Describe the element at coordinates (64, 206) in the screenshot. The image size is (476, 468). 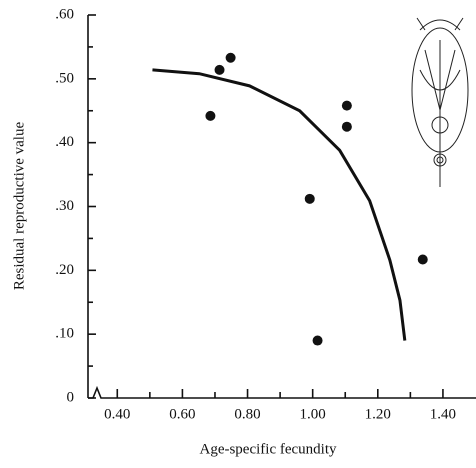
I see `y-tick-label: .30` at that location.